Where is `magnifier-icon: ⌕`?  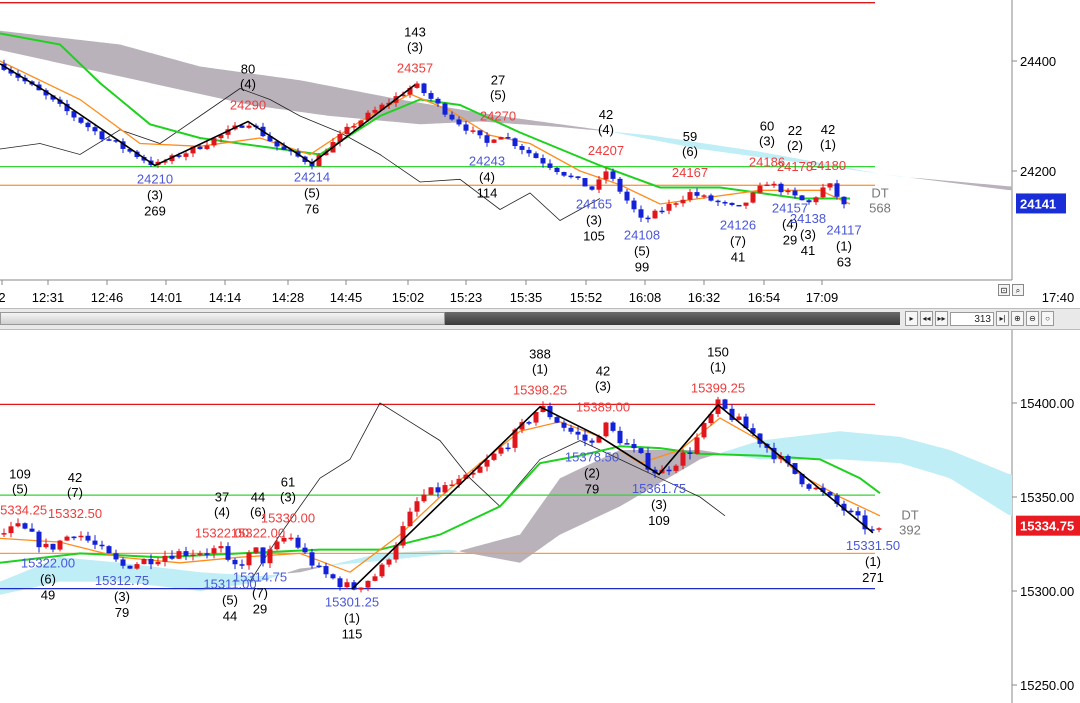
magnifier-icon: ⌕ is located at coordinates (1018, 290).